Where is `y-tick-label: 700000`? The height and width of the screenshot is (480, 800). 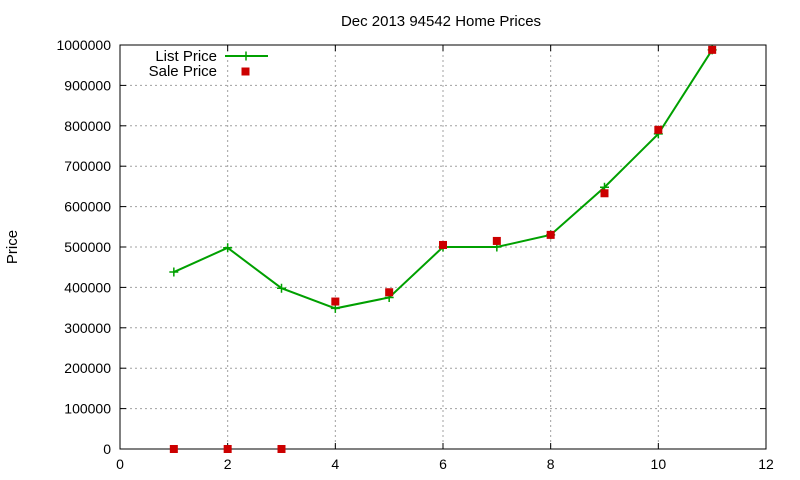
y-tick-label: 700000 is located at coordinates (87, 166).